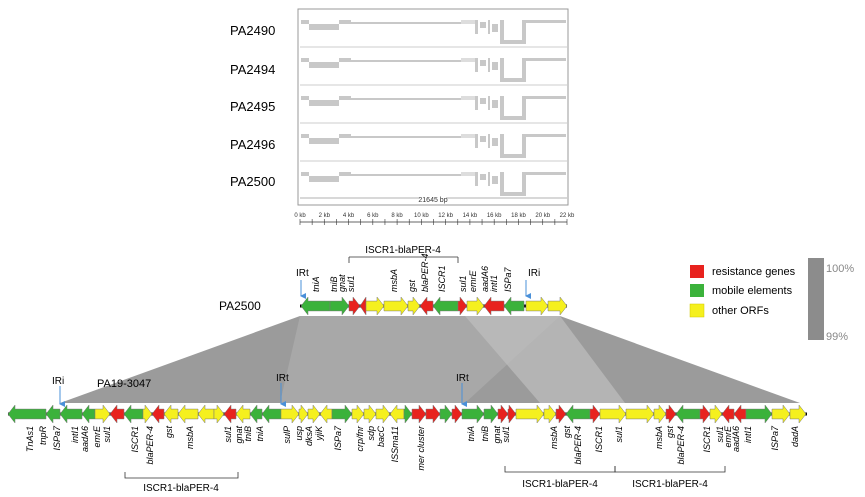 Image resolution: width=865 pixels, height=497 pixels. What do you see at coordinates (287, 435) in the screenshot?
I see `gene-label: sulP` at bounding box center [287, 435].